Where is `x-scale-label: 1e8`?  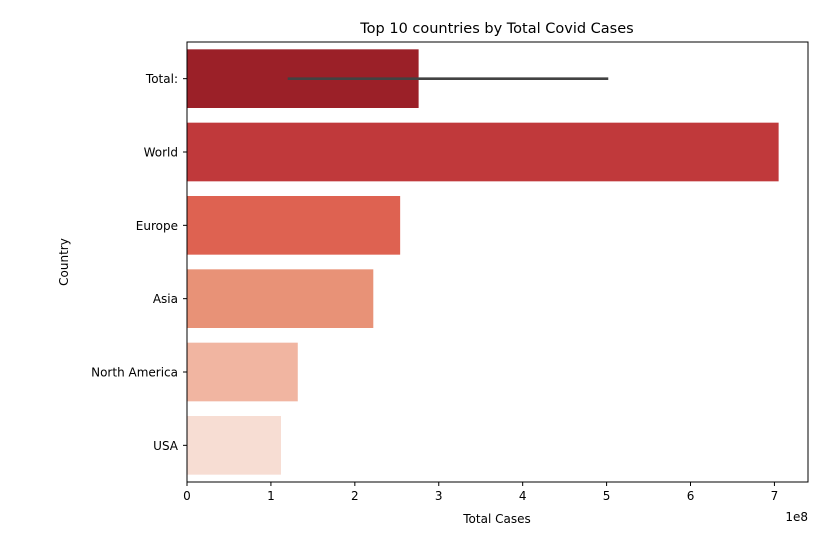 x-scale-label: 1e8 is located at coordinates (796, 517).